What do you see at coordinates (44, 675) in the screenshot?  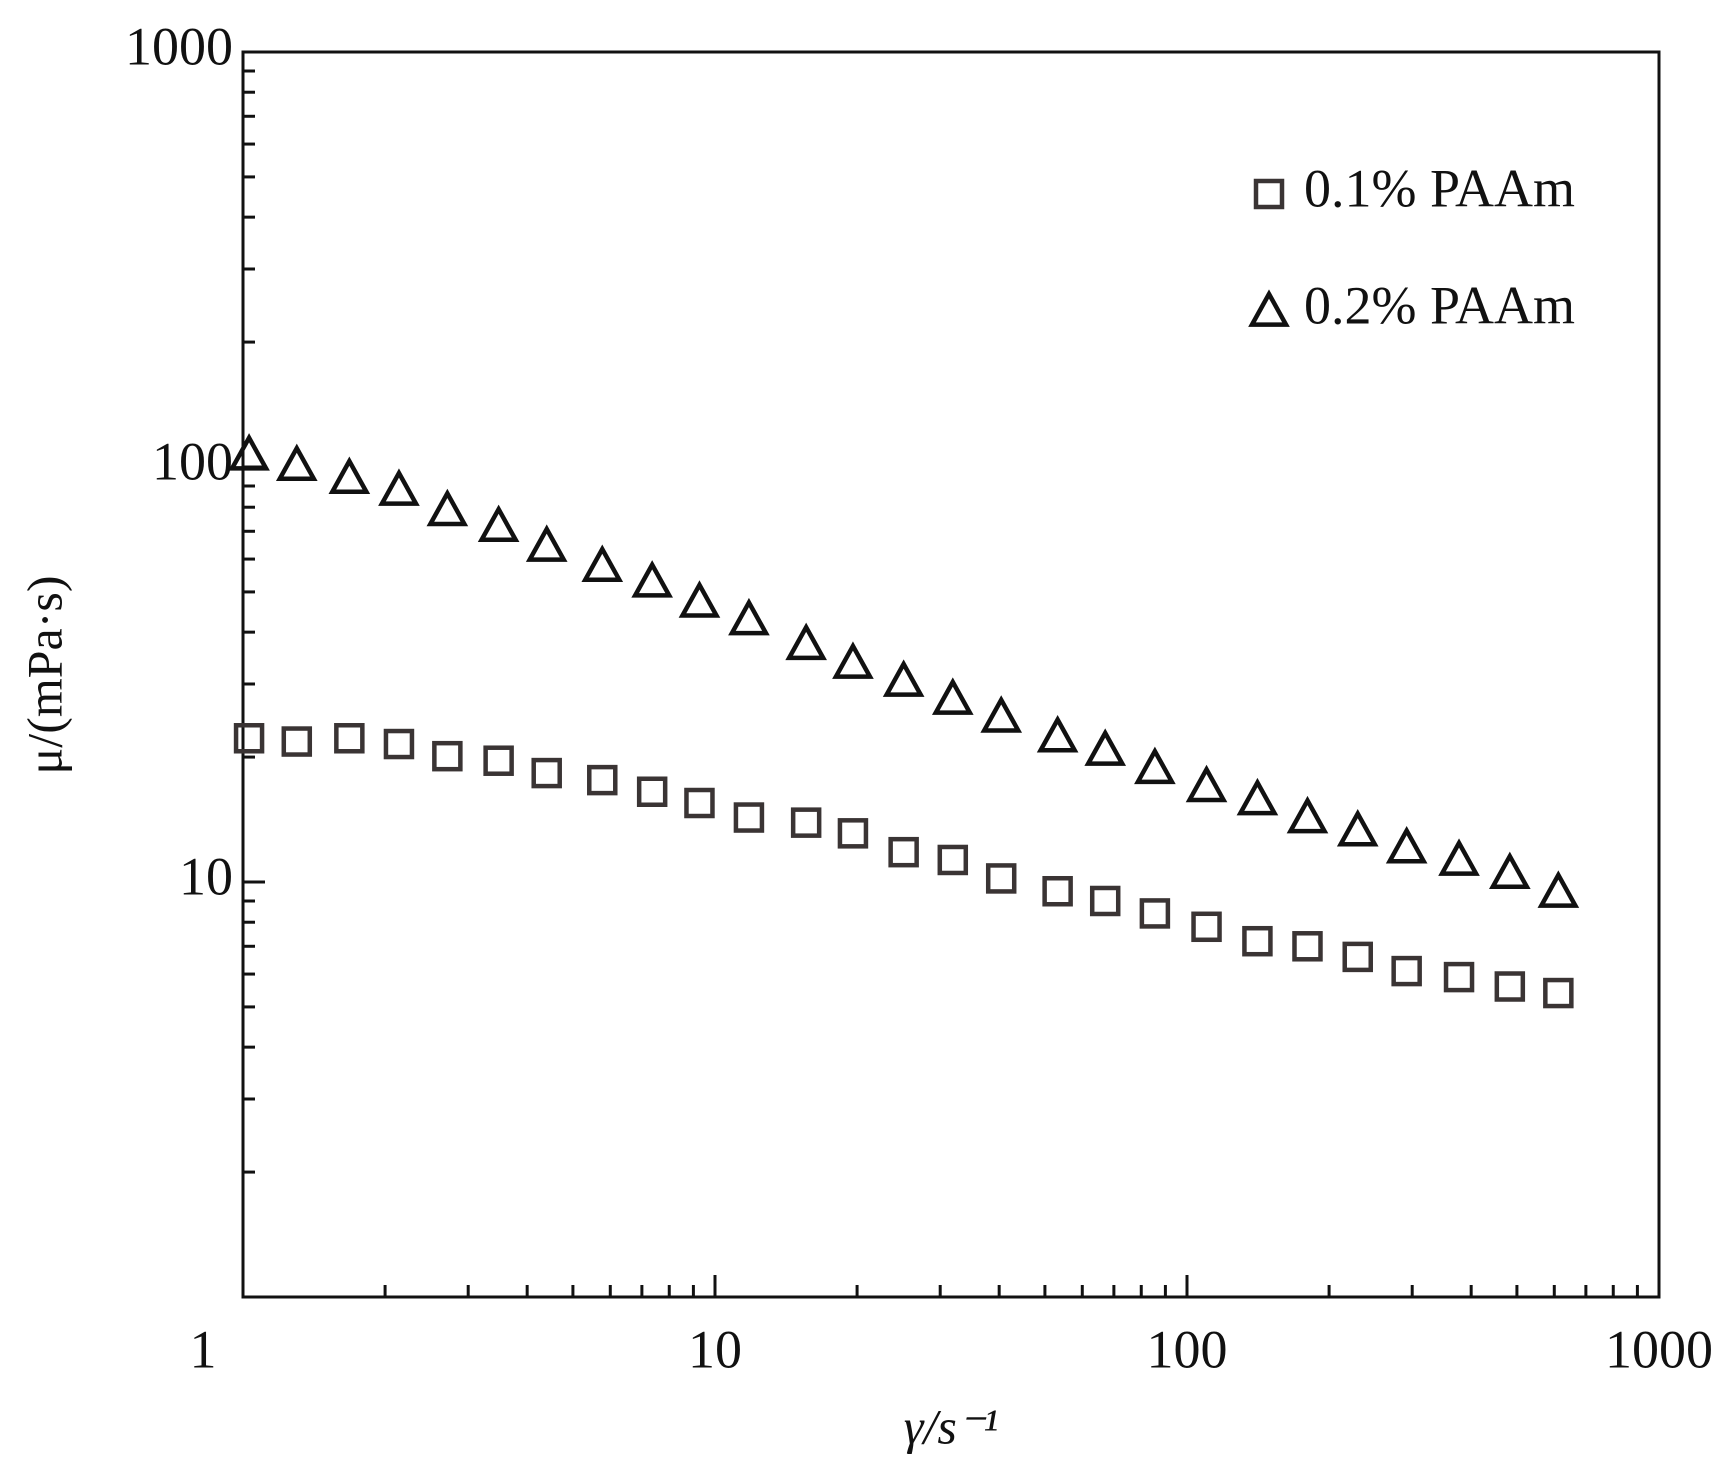 I see `y-axis-label: μ/(mPa·s)` at bounding box center [44, 675].